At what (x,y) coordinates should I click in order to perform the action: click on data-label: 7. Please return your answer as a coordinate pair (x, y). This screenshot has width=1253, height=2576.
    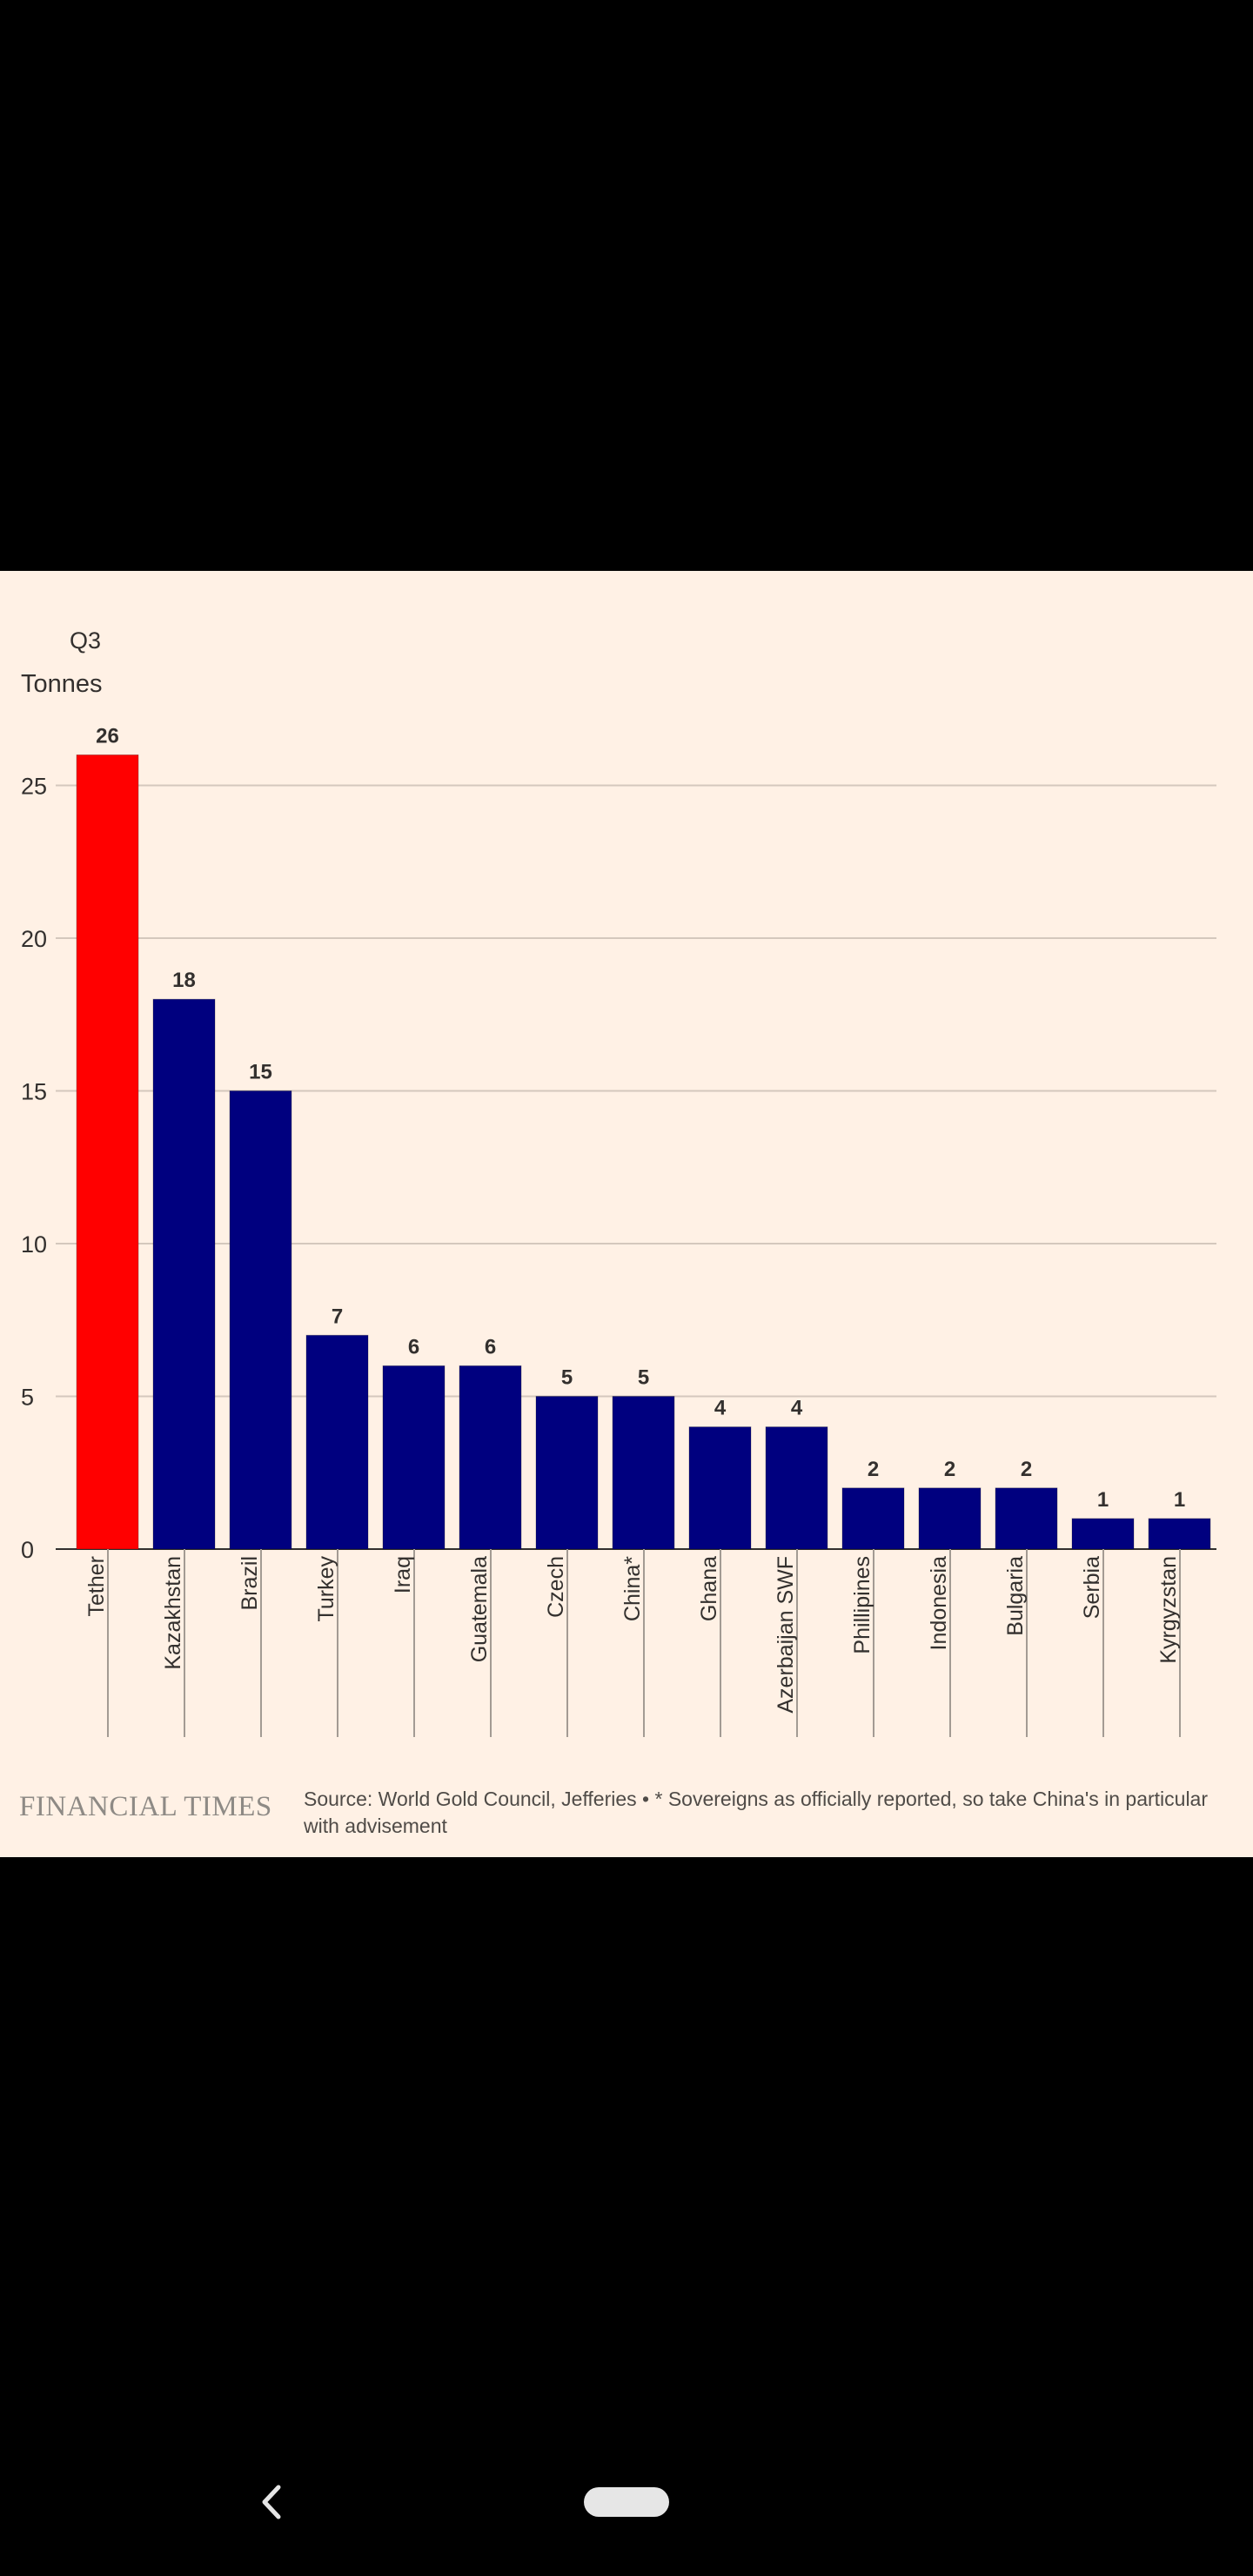
    Looking at the image, I should click on (337, 1317).